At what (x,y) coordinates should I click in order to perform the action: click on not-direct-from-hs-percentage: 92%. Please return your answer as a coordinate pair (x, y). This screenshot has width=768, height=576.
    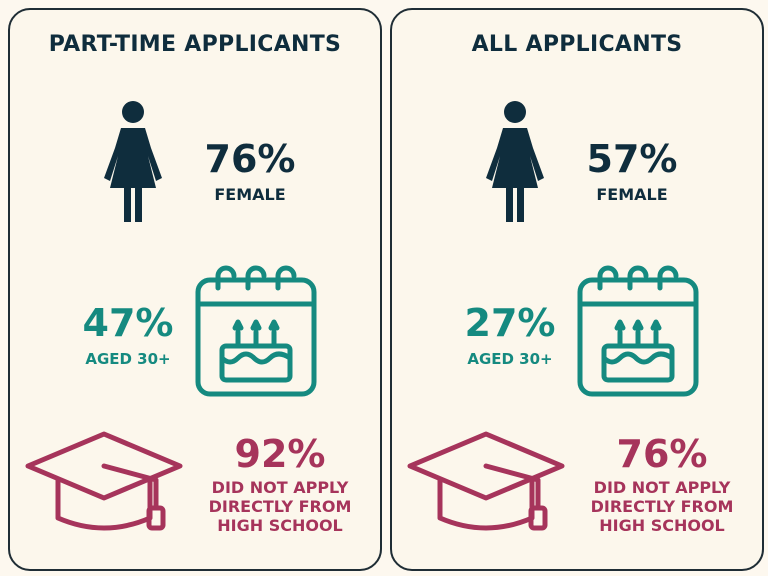
    Looking at the image, I should click on (280, 454).